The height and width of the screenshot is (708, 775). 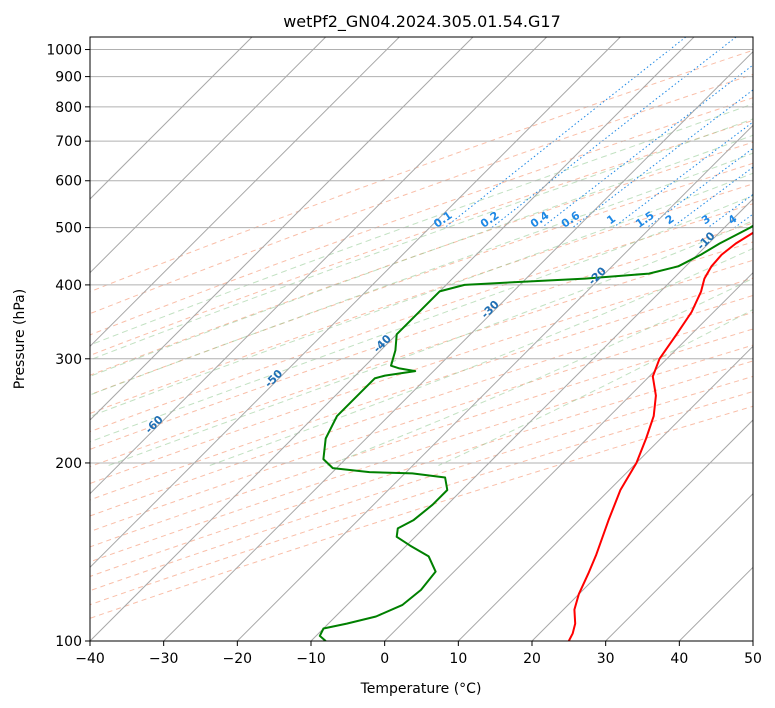 I want to click on x-tick-label: −30, so click(x=164, y=659).